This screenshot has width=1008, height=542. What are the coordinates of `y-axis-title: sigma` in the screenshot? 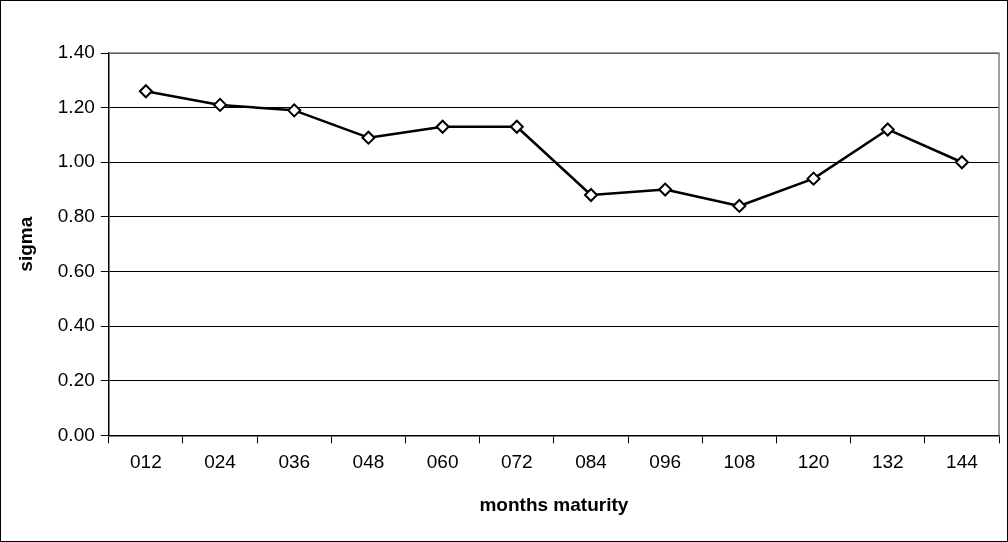 It's located at (25, 244).